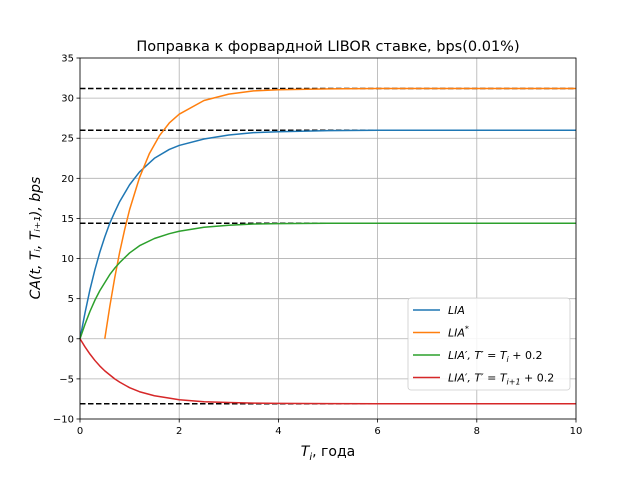  What do you see at coordinates (501, 379) in the screenshot?
I see `legend-label-4: LIA′, T′ = Ti+1 + 0.2` at bounding box center [501, 379].